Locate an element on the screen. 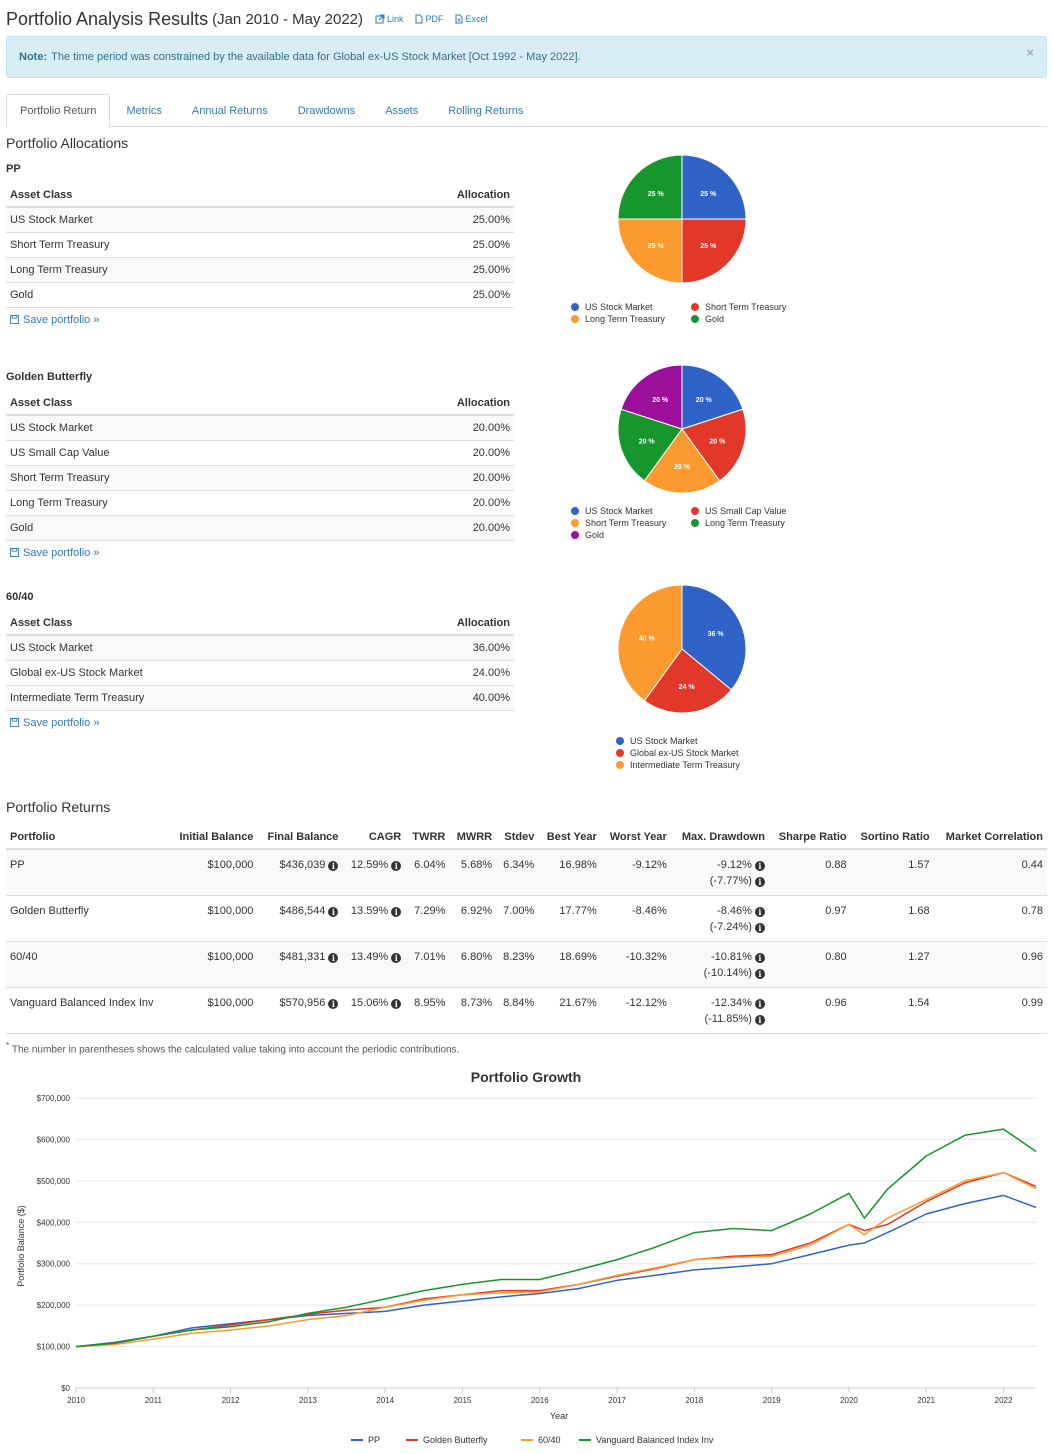 The height and width of the screenshot is (1454, 1053). excel-file-icon is located at coordinates (459, 19).